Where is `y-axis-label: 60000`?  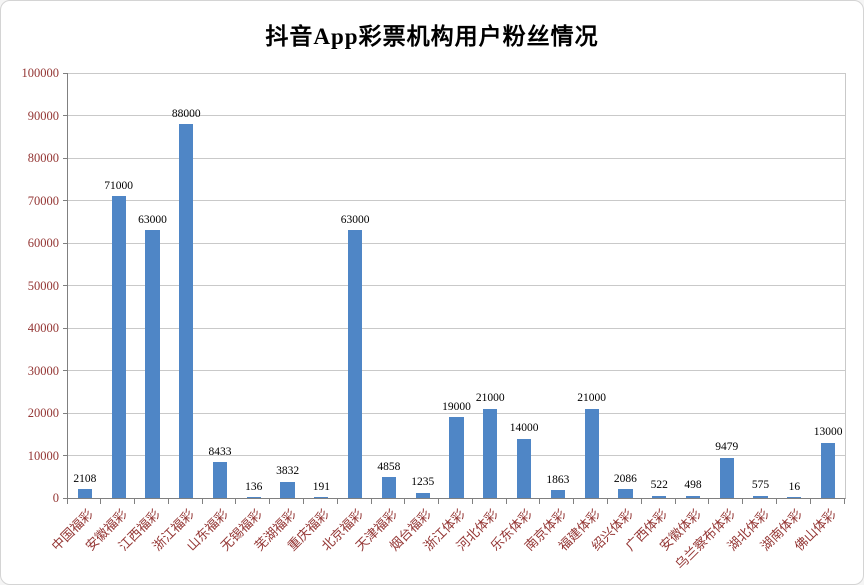 y-axis-label: 60000 is located at coordinates (43, 242).